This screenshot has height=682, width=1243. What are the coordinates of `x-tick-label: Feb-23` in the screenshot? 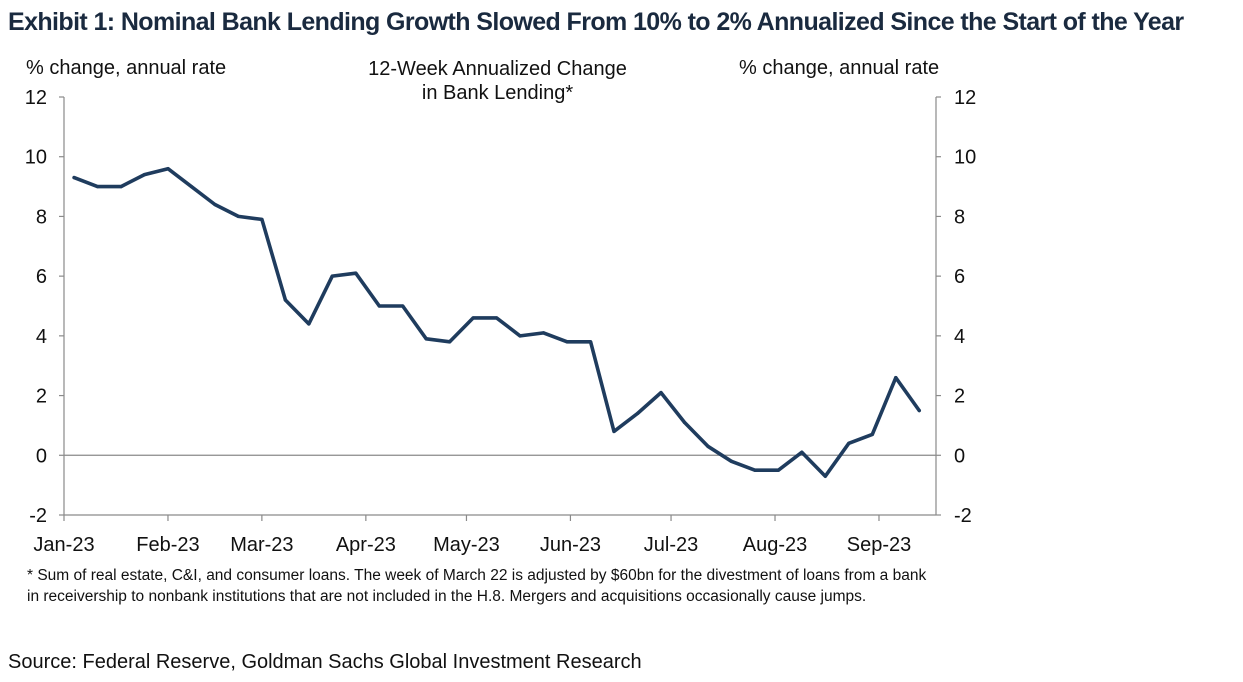 It's located at (167, 545).